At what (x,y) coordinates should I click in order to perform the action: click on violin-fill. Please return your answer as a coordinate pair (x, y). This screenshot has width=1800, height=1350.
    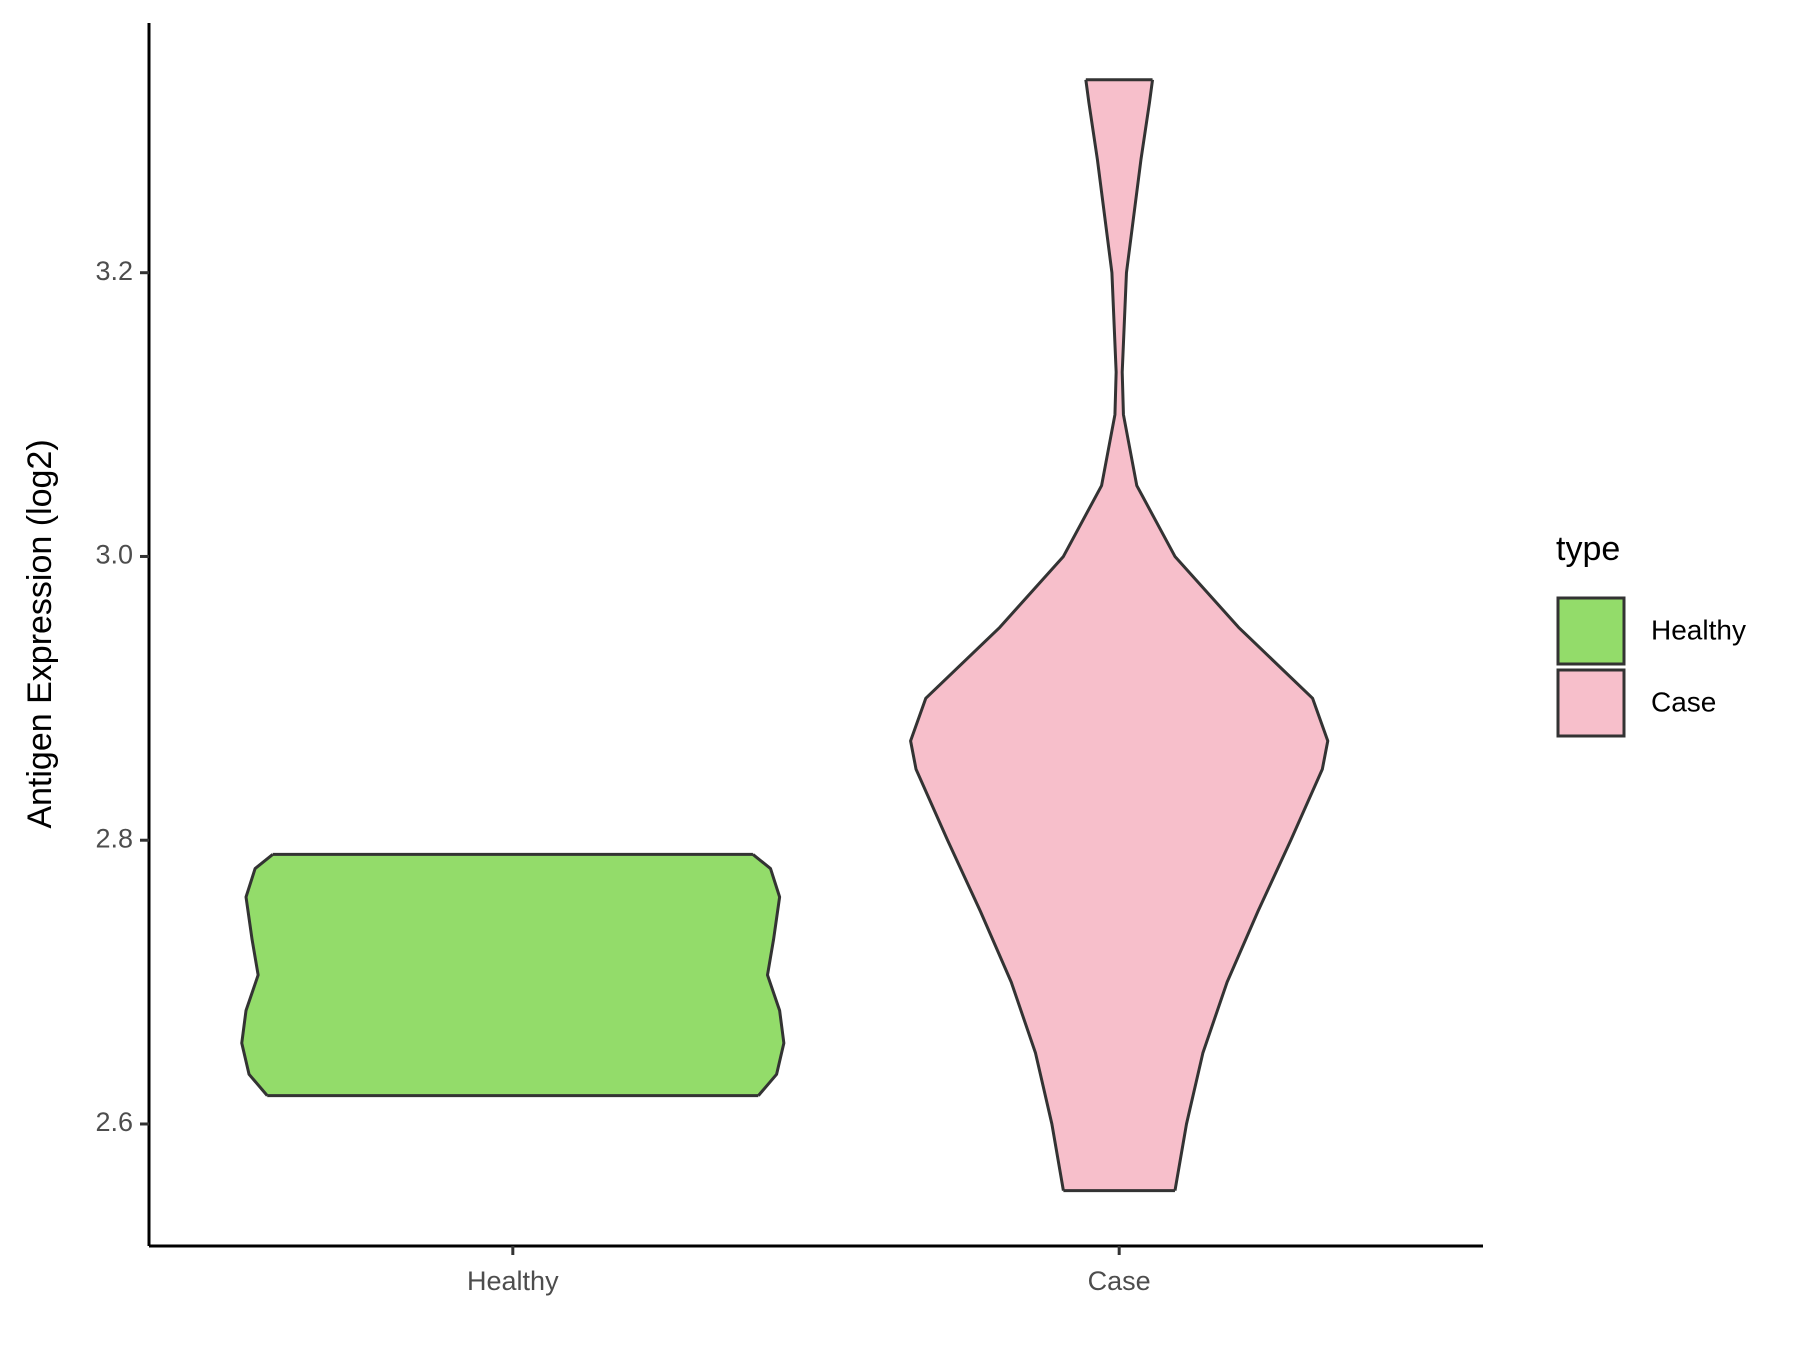
    Looking at the image, I should click on (512, 975).